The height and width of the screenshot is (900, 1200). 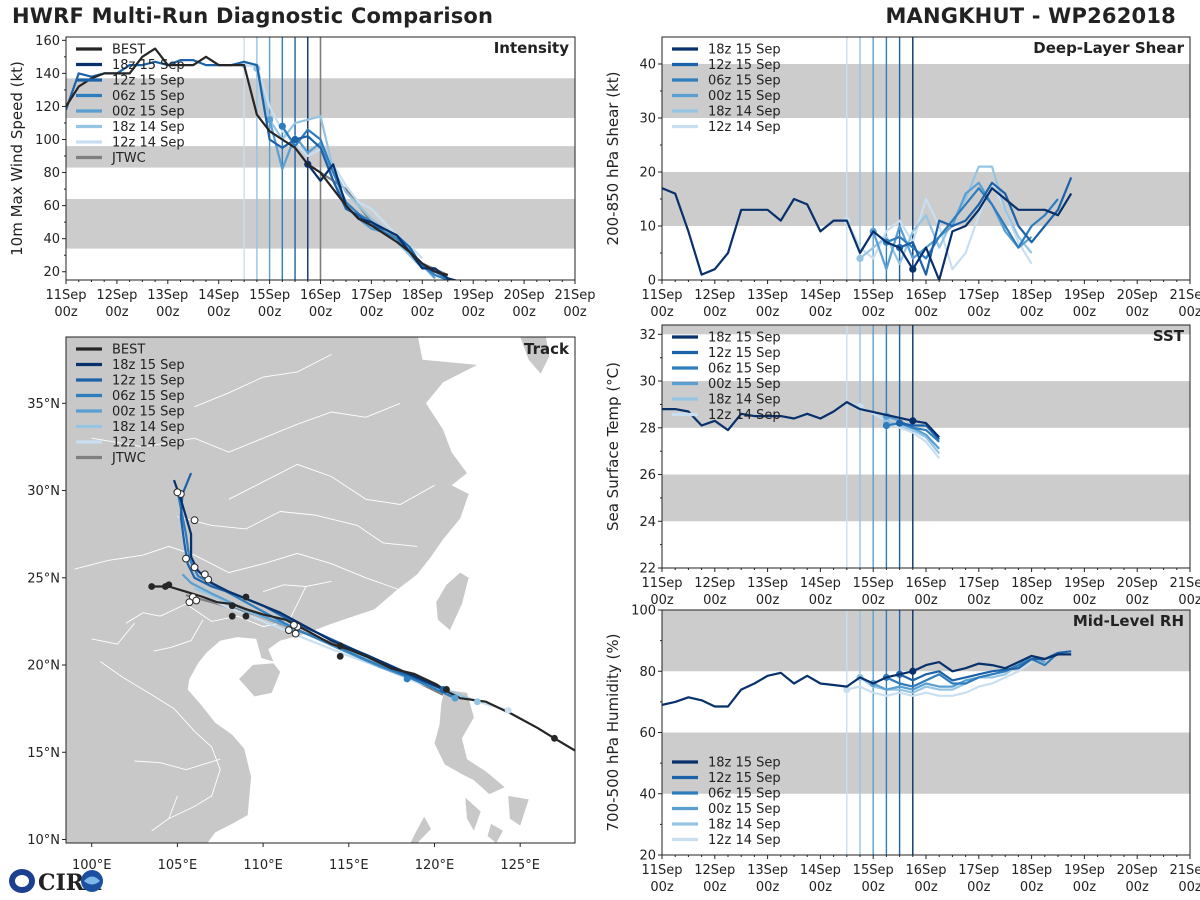 What do you see at coordinates (43, 840) in the screenshot?
I see `lat-tick-label: 10°N` at bounding box center [43, 840].